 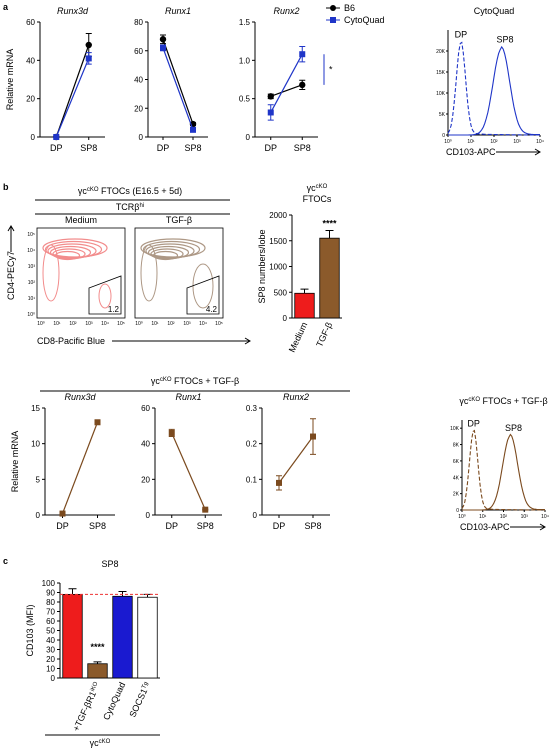 I want to click on flow-y-tick-label: 10⁴, so click(x=31, y=251).